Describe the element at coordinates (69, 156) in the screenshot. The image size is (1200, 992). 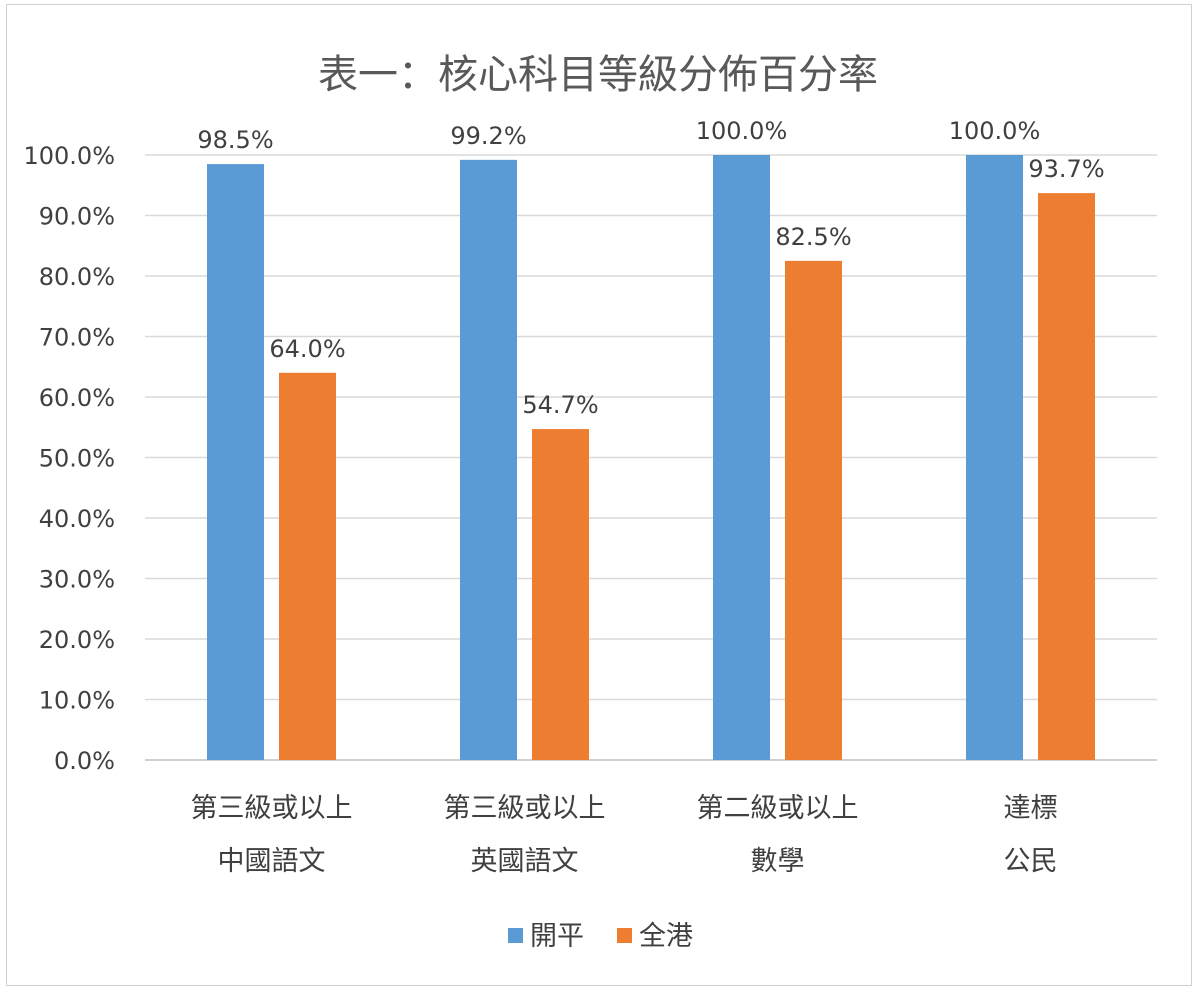
I see `y-tick-label: 100.0%` at that location.